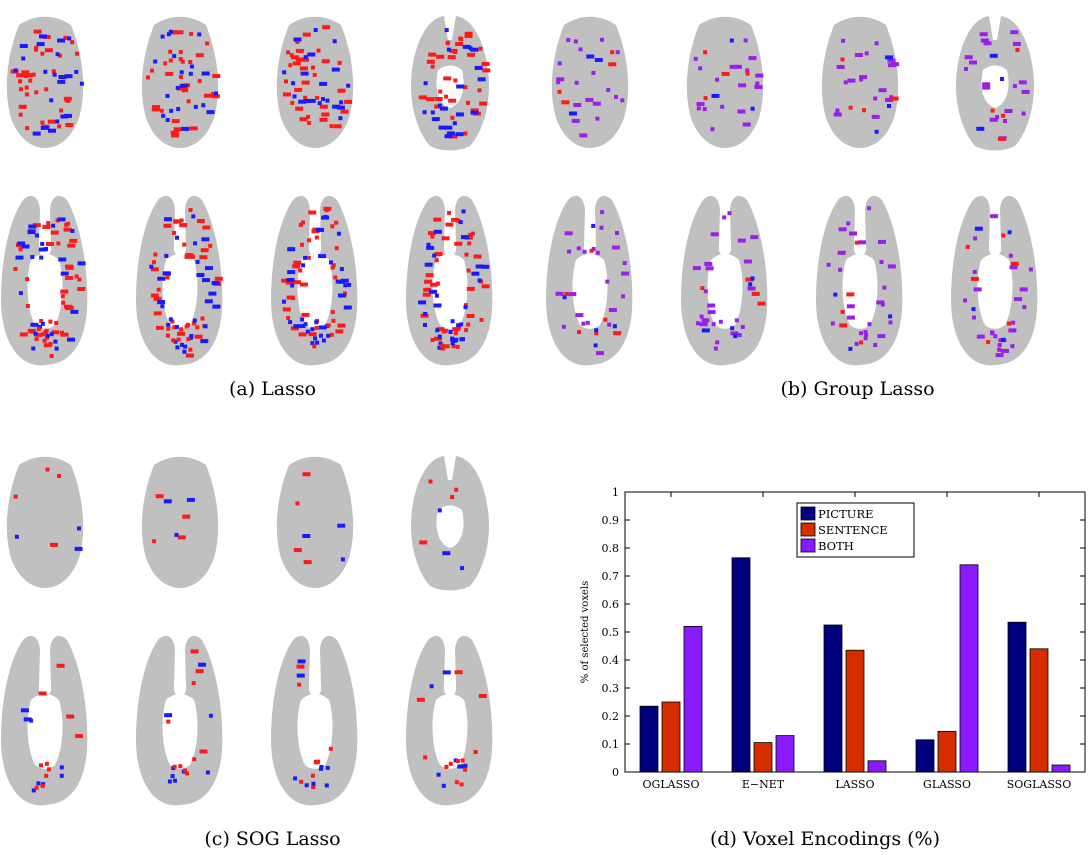  Describe the element at coordinates (808, 529) in the screenshot. I see `legend-swatch` at that location.